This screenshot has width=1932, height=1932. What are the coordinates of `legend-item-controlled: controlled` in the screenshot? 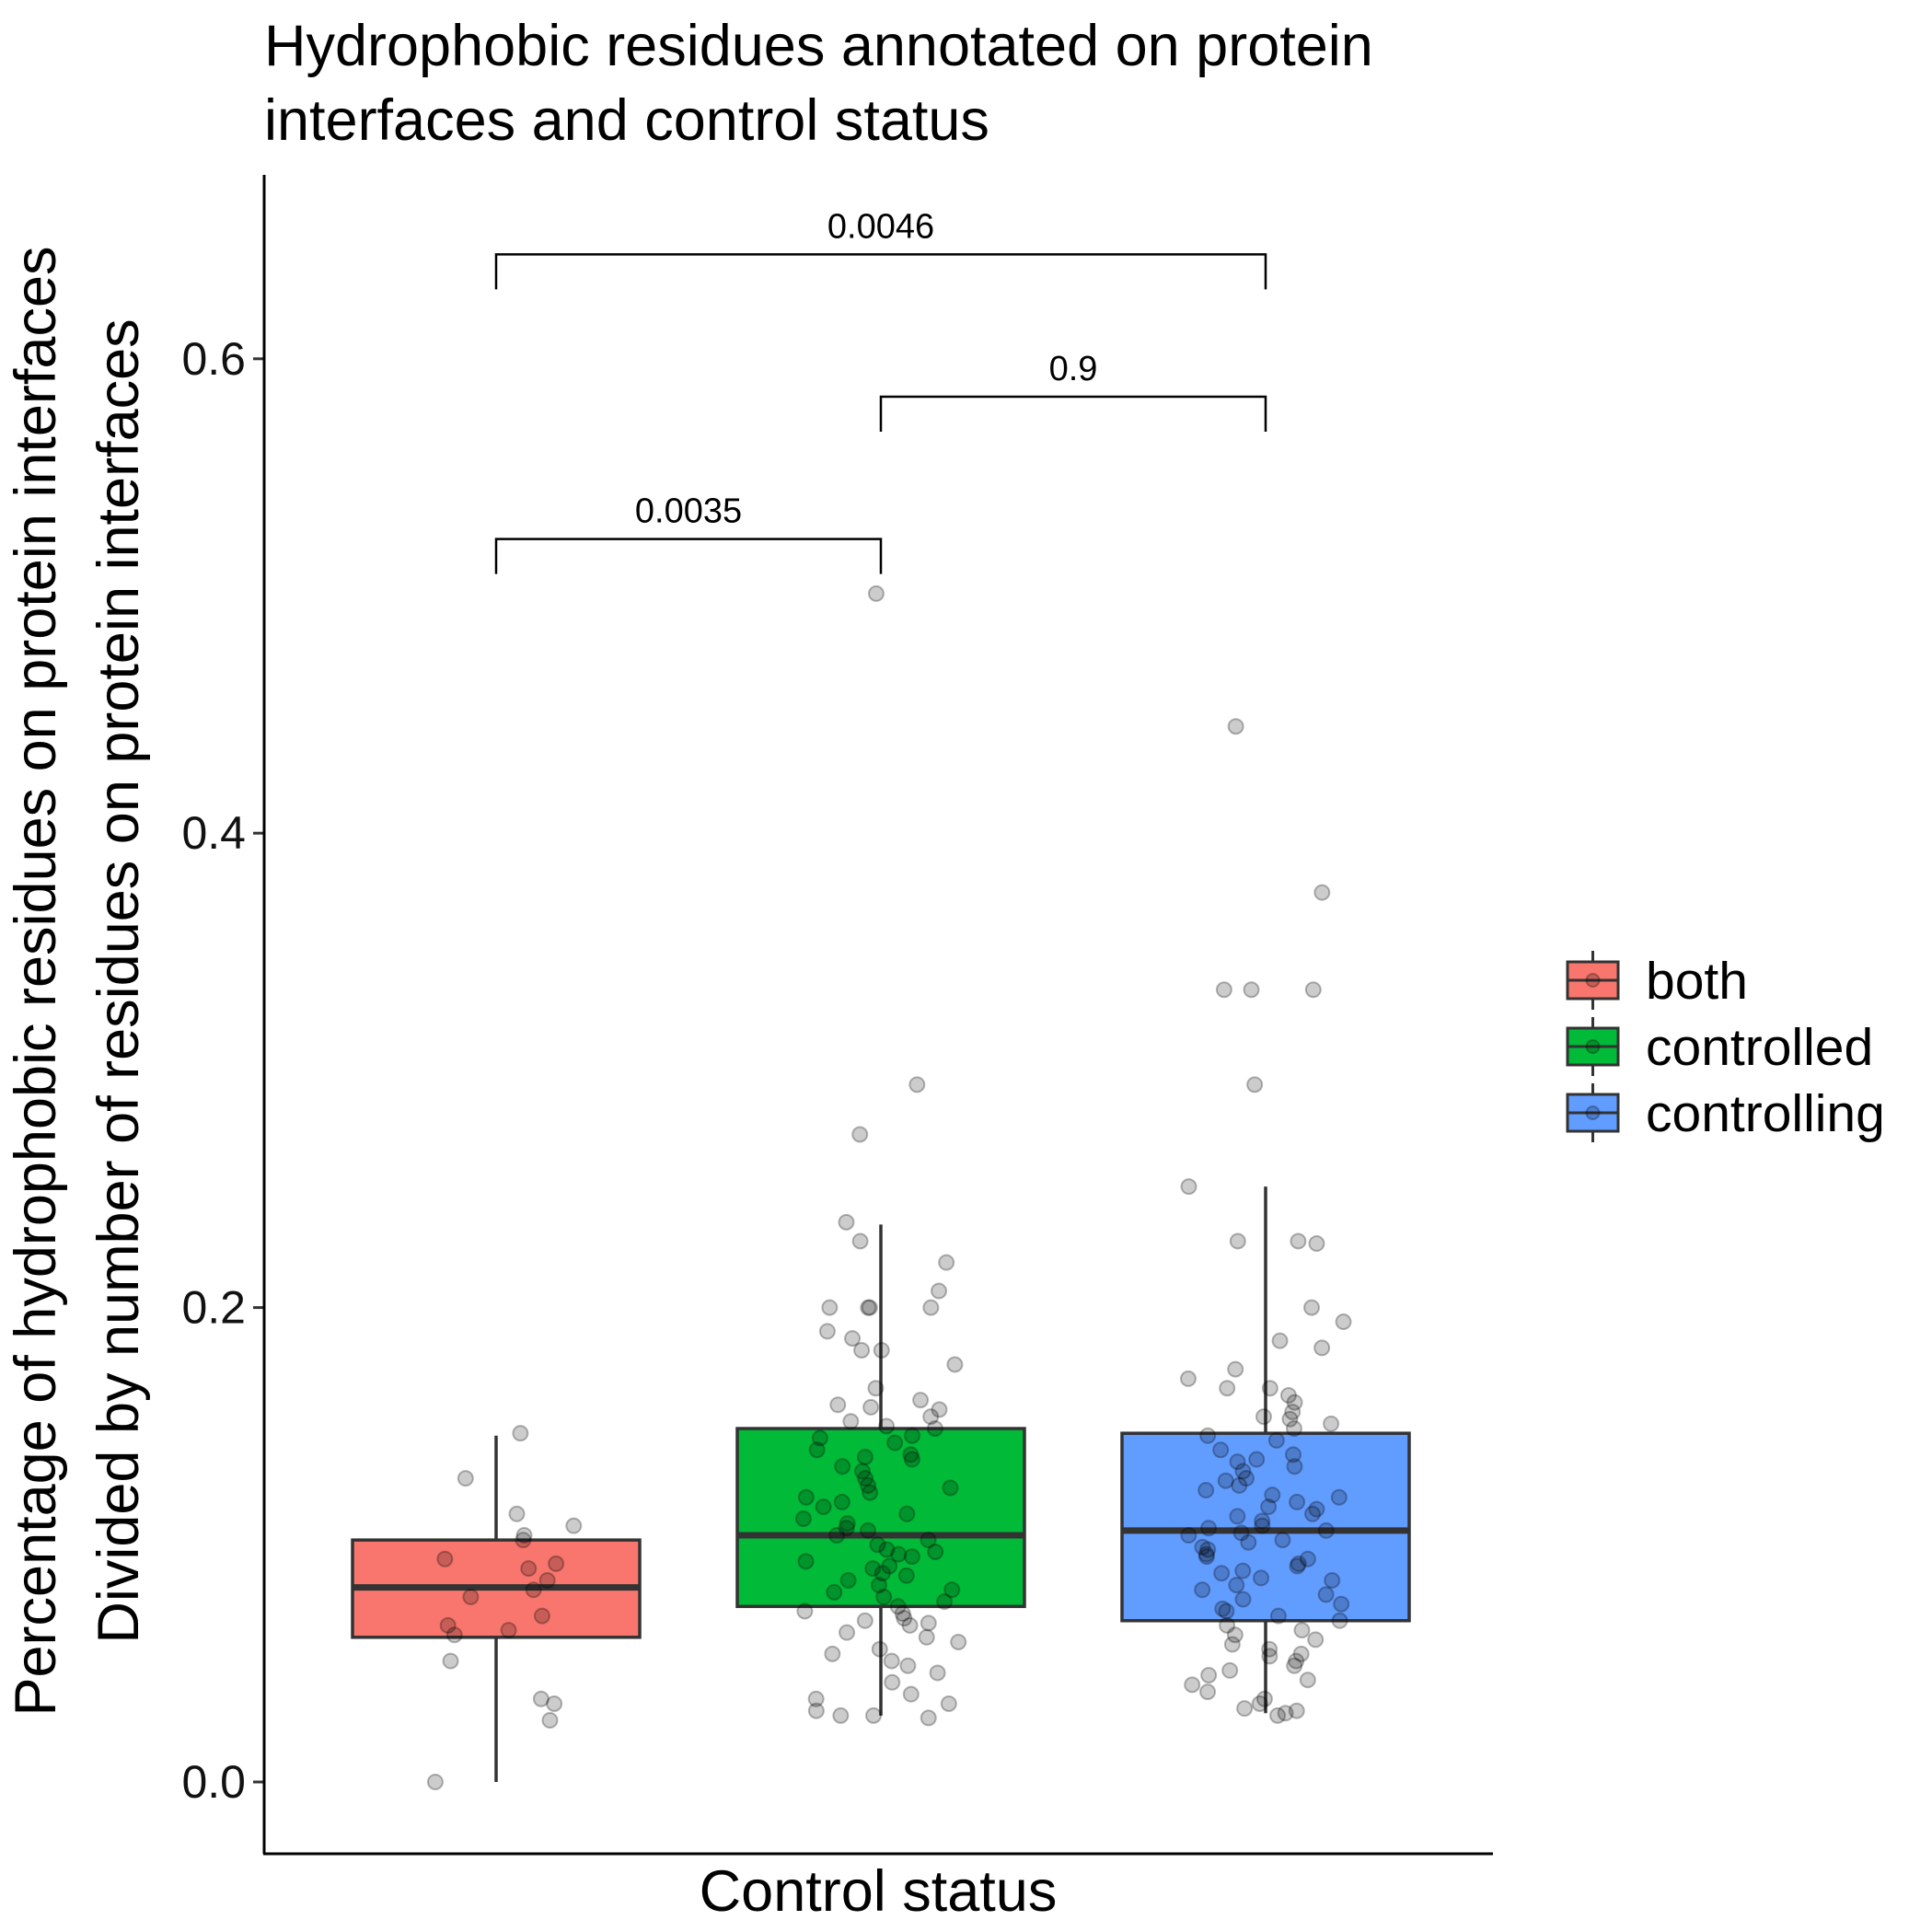 It's located at (1720, 1047).